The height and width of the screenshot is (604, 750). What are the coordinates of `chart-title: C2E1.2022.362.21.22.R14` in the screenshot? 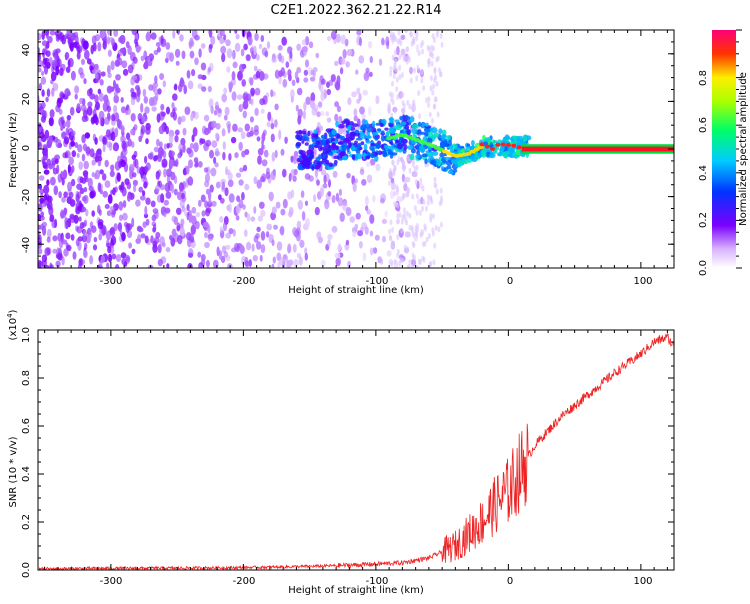 It's located at (355, 10).